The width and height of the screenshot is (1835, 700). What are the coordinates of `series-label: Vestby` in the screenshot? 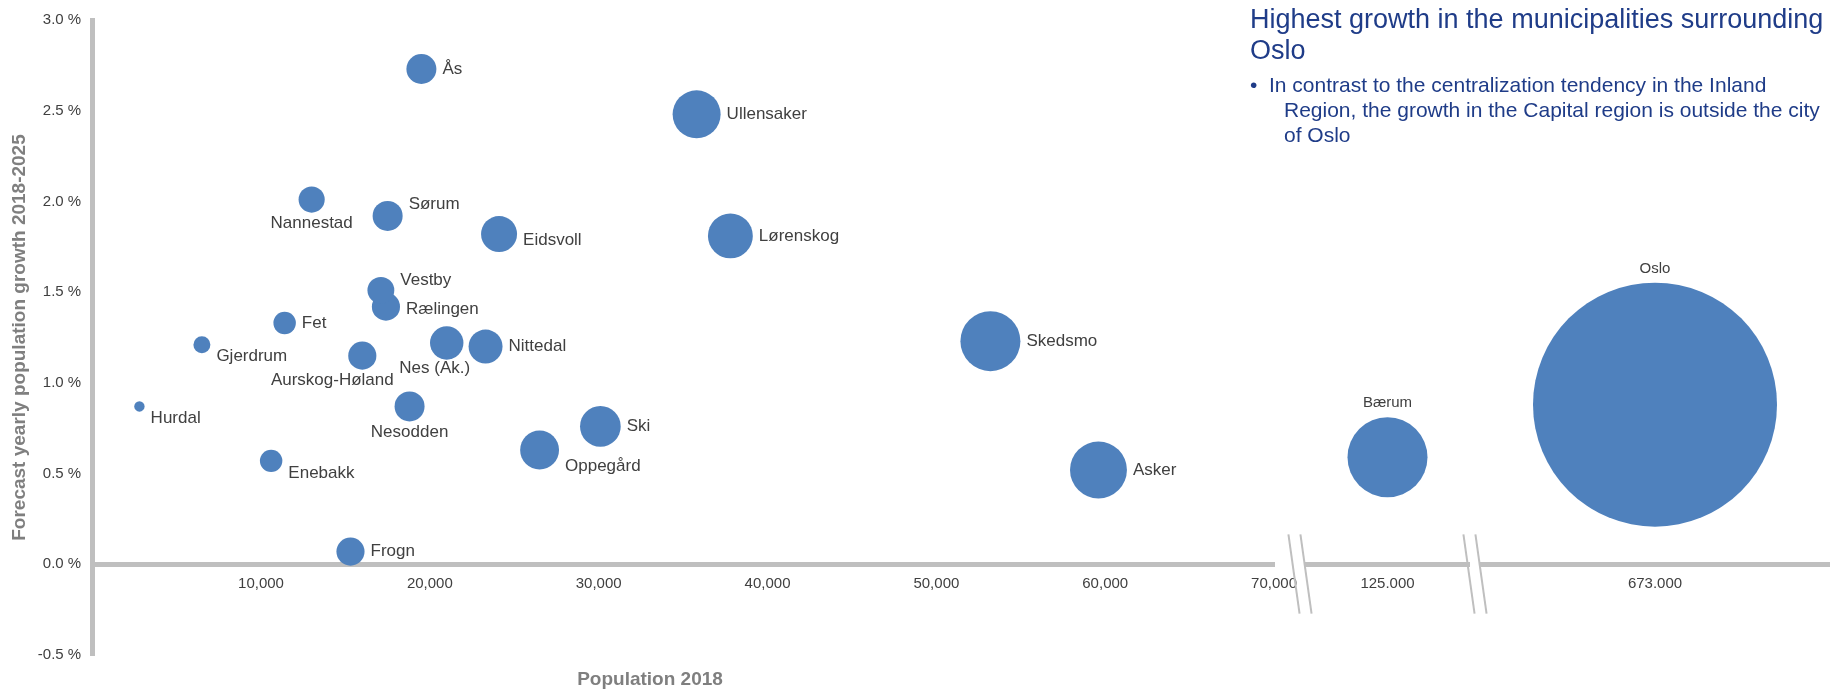 It's located at (426, 280).